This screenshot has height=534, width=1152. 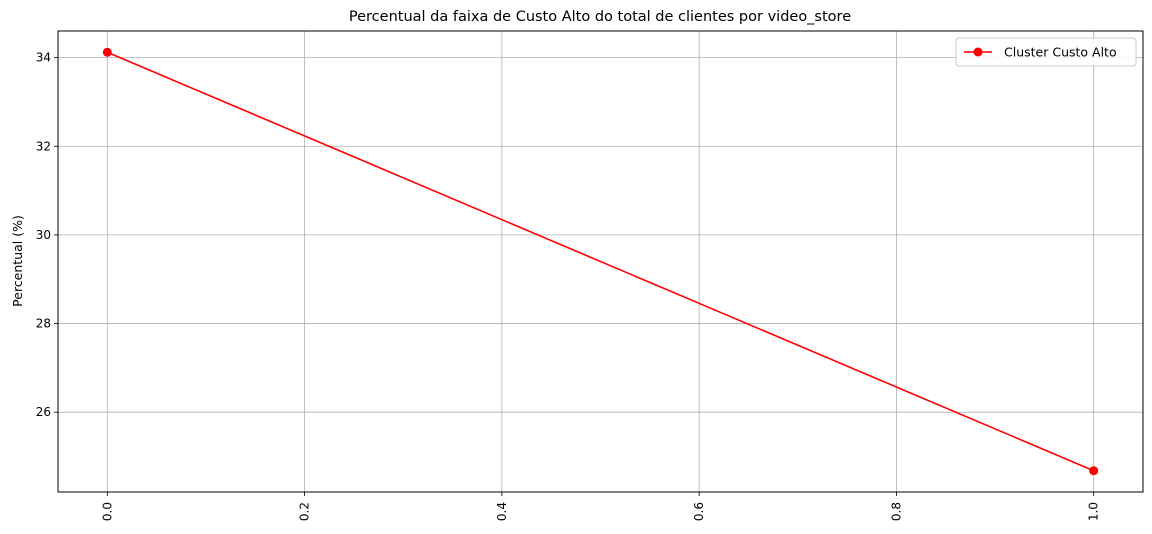 What do you see at coordinates (43, 412) in the screenshot?
I see `y-tick-label: 26` at bounding box center [43, 412].